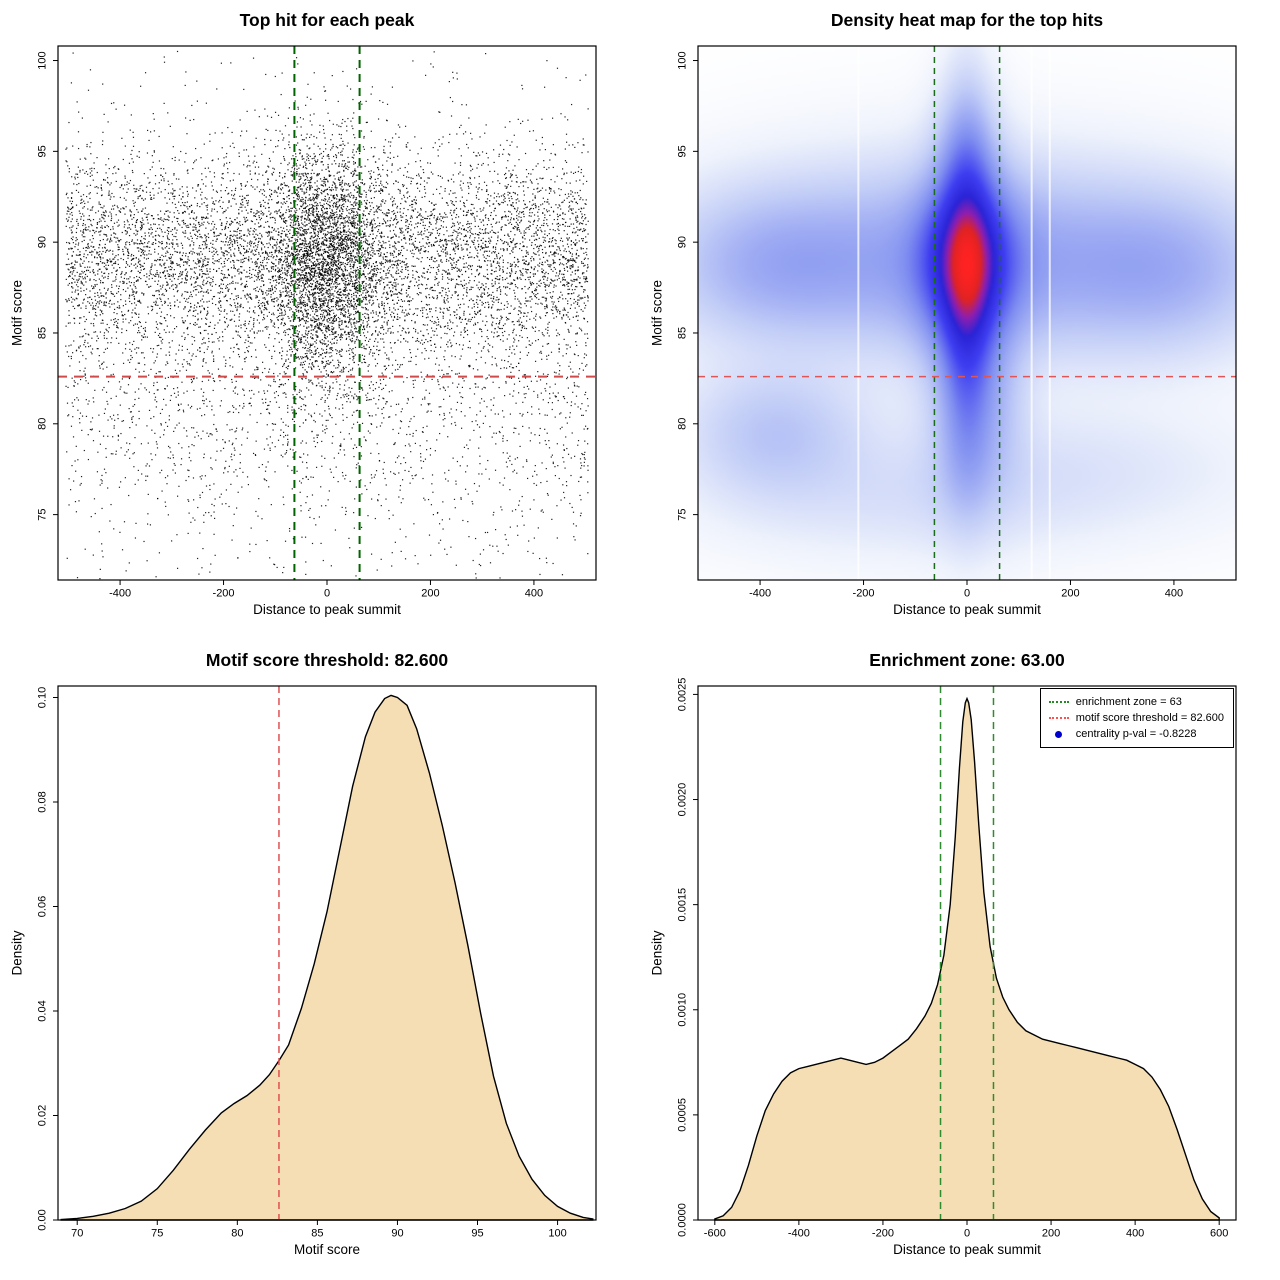 The image size is (1280, 1280). I want to click on legend-item-score-threshold: motif score threshold = 82.600, so click(1136, 718).